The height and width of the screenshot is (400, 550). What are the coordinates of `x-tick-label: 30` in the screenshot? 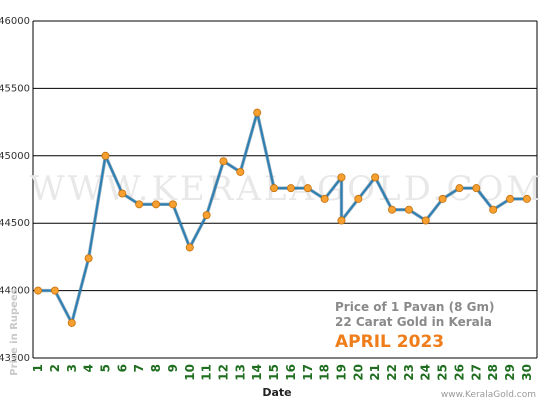 It's located at (527, 372).